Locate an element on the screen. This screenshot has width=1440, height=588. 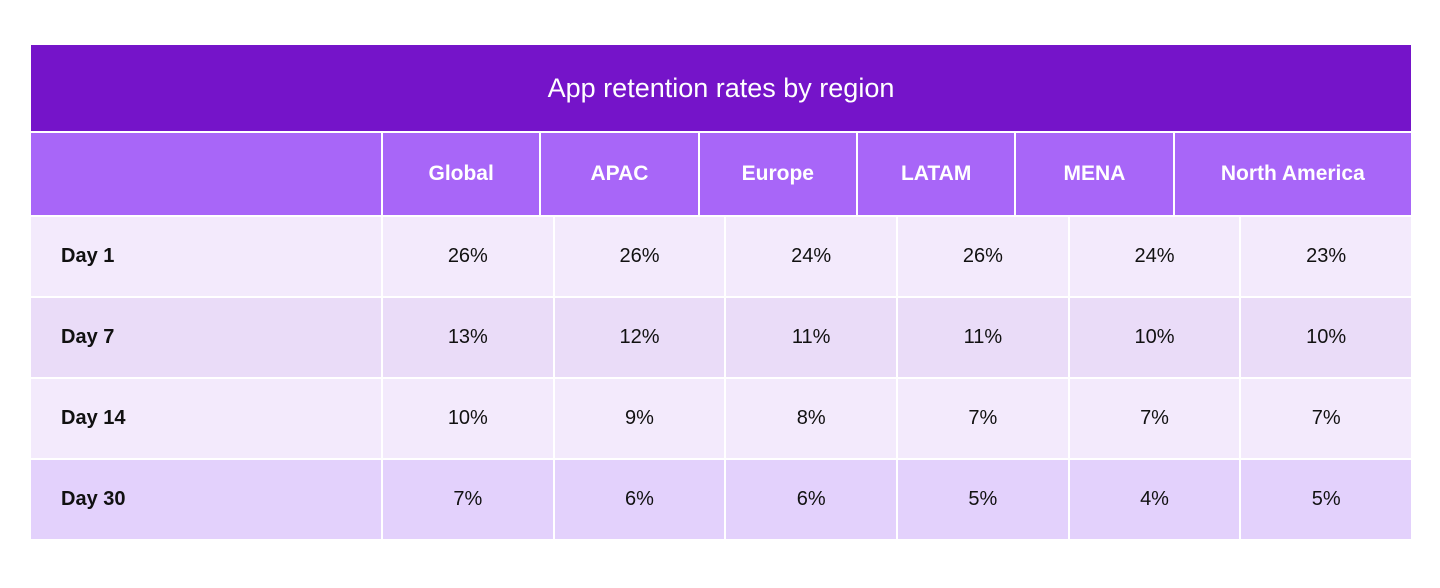
header-cell: LATAM is located at coordinates (936, 174).